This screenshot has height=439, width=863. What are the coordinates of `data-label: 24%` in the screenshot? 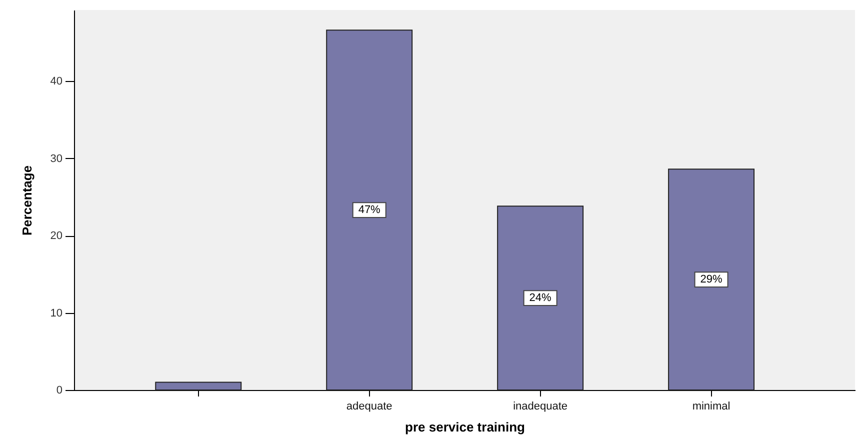 It's located at (540, 298).